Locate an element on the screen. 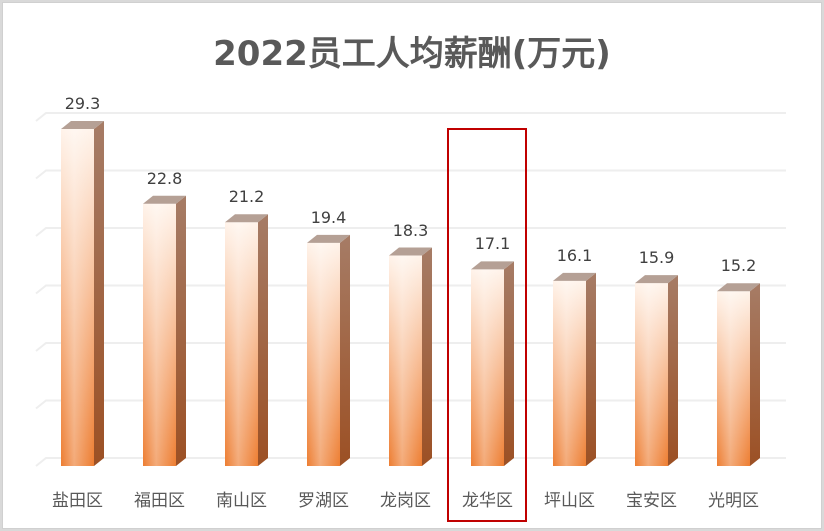 This screenshot has height=531, width=824. data-label: 29.3 is located at coordinates (82, 104).